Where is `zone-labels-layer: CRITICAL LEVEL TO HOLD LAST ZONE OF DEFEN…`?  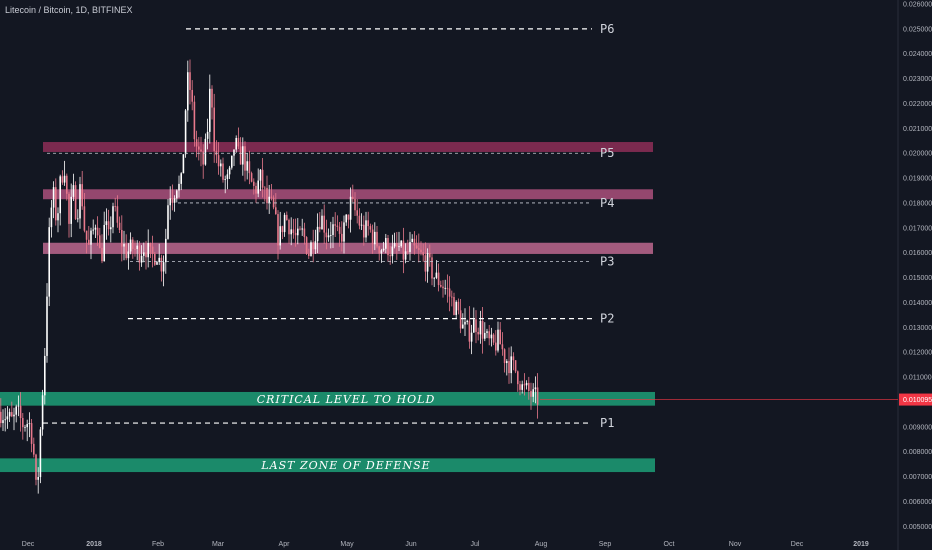
zone-labels-layer: CRITICAL LEVEL TO HOLD LAST ZONE OF DEFEN… is located at coordinates (346, 432).